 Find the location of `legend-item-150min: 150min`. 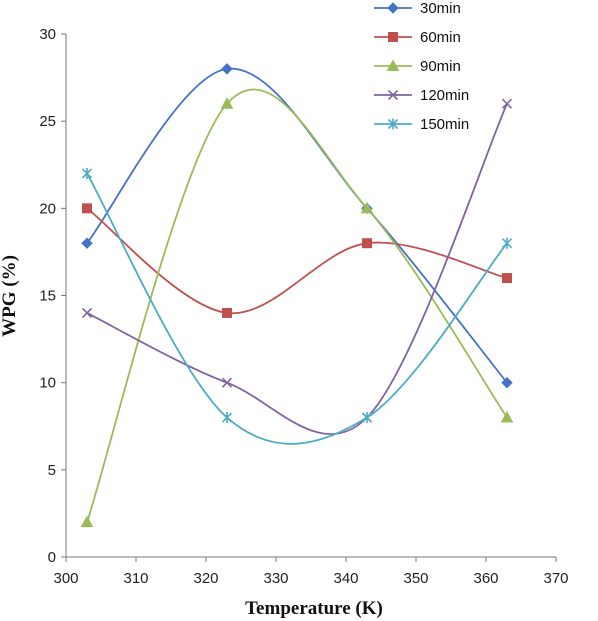

legend-item-150min: 150min is located at coordinates (421, 124).